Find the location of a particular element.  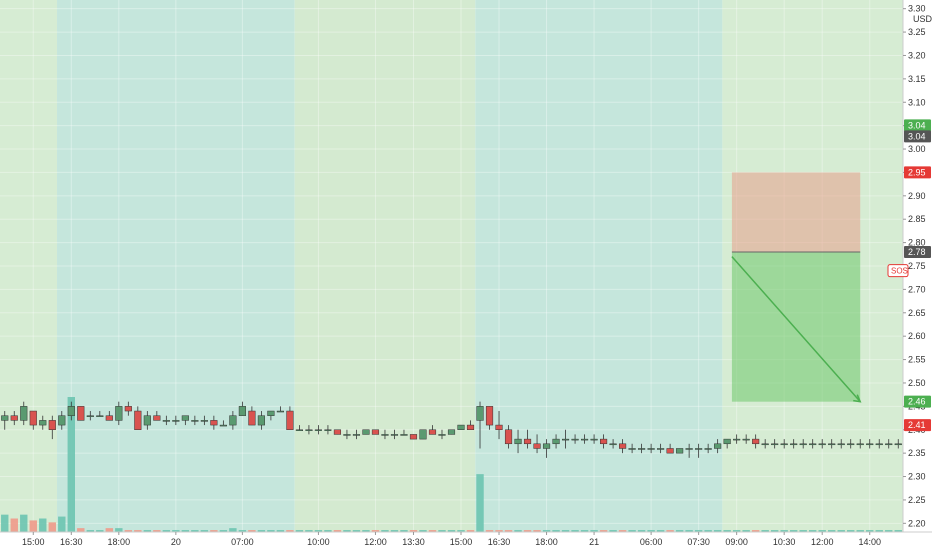

y-tick-label: 2.50 is located at coordinates (917, 383).